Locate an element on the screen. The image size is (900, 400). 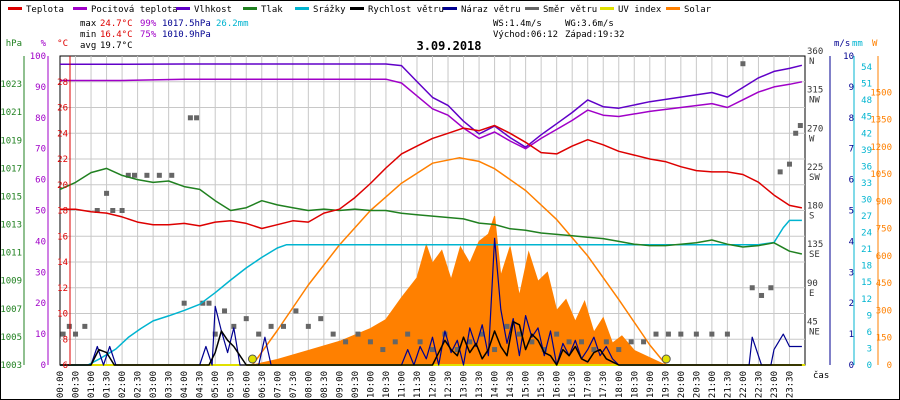
dir-tick: 225 is located at coordinates (815, 168).